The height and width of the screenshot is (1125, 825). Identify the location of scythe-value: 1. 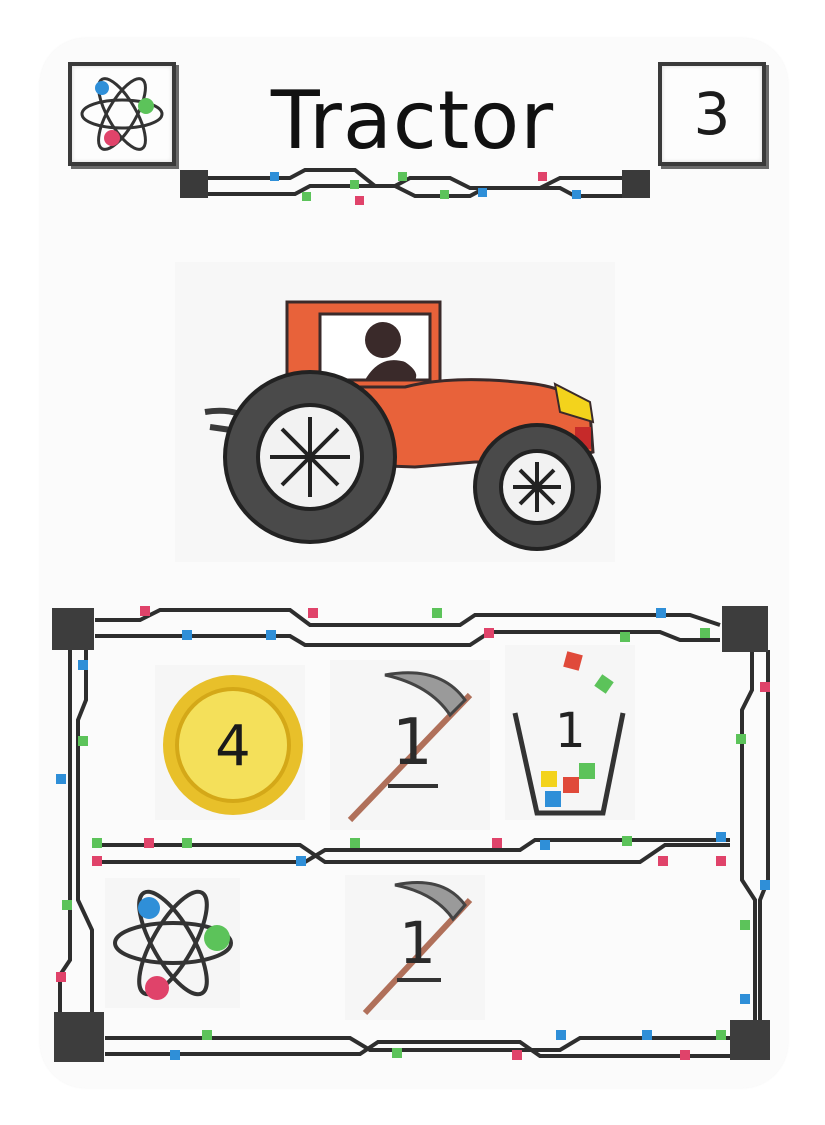
(412, 743).